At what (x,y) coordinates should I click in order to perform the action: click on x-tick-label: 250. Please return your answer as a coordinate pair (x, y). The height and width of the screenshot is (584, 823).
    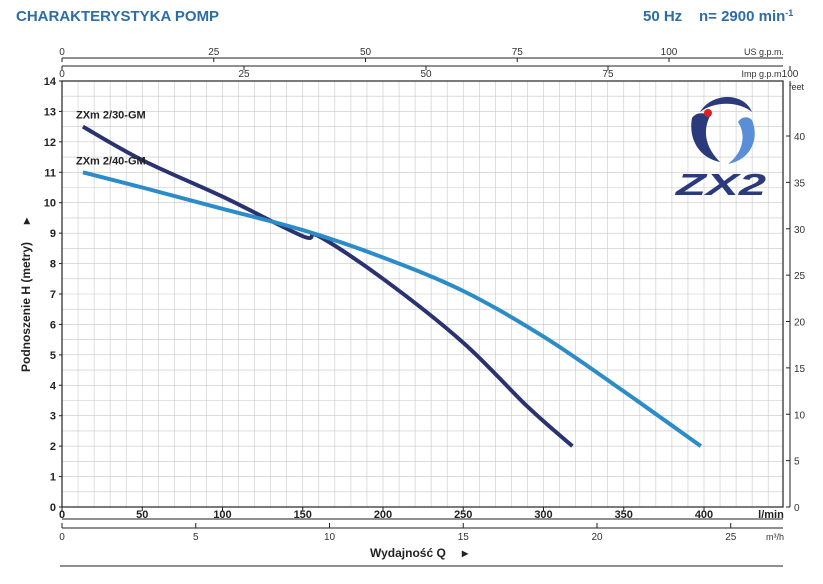
    Looking at the image, I should click on (463, 515).